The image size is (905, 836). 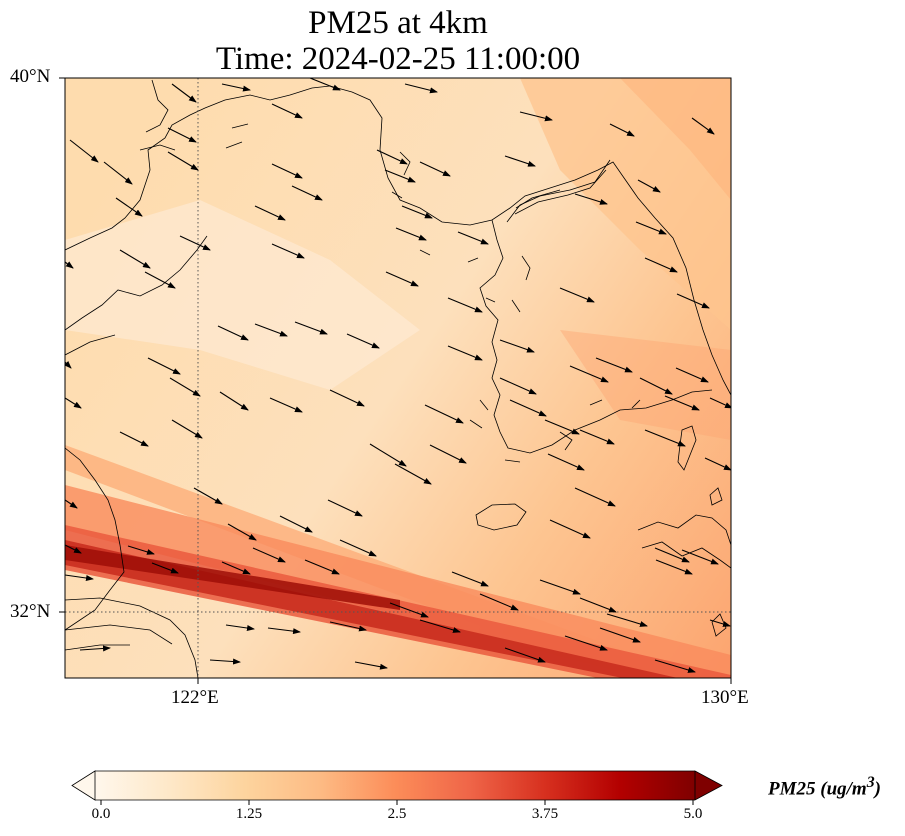 What do you see at coordinates (824, 787) in the screenshot?
I see `colorbar-label: PM25 (ug/m3)` at bounding box center [824, 787].